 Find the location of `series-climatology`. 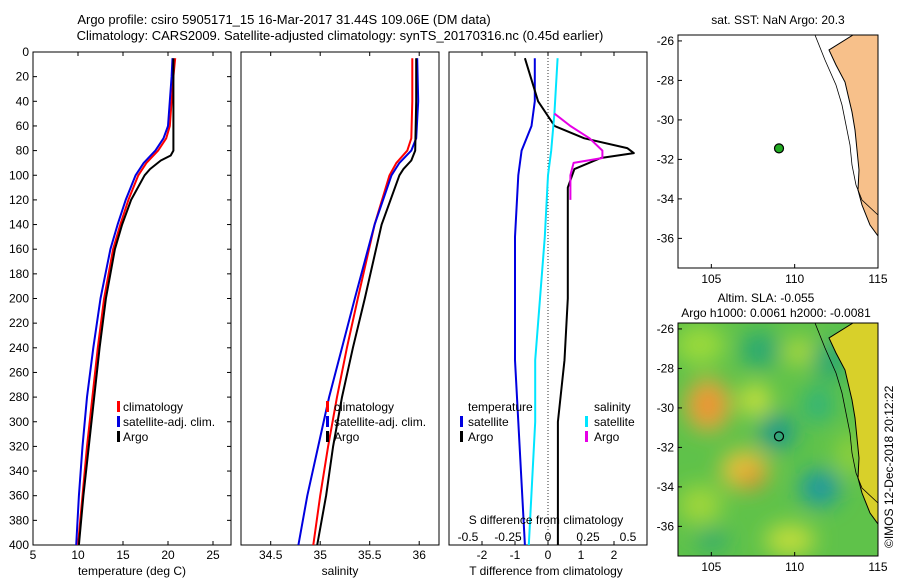

series-climatology is located at coordinates (127, 301).